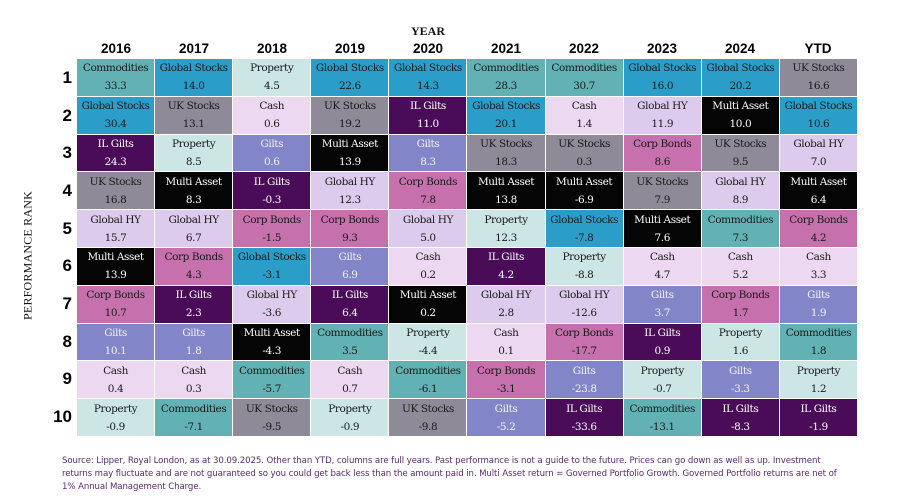 This screenshot has height=498, width=898. What do you see at coordinates (350, 237) in the screenshot?
I see `return-value: 9.3` at bounding box center [350, 237].